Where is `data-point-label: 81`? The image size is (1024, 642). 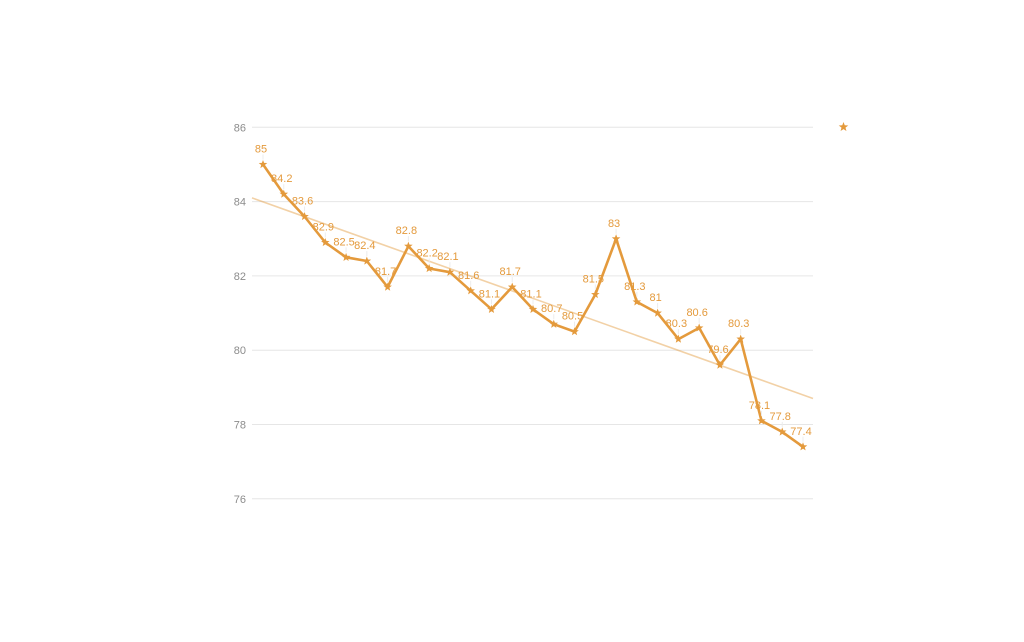 data-point-label: 81 is located at coordinates (655, 298).